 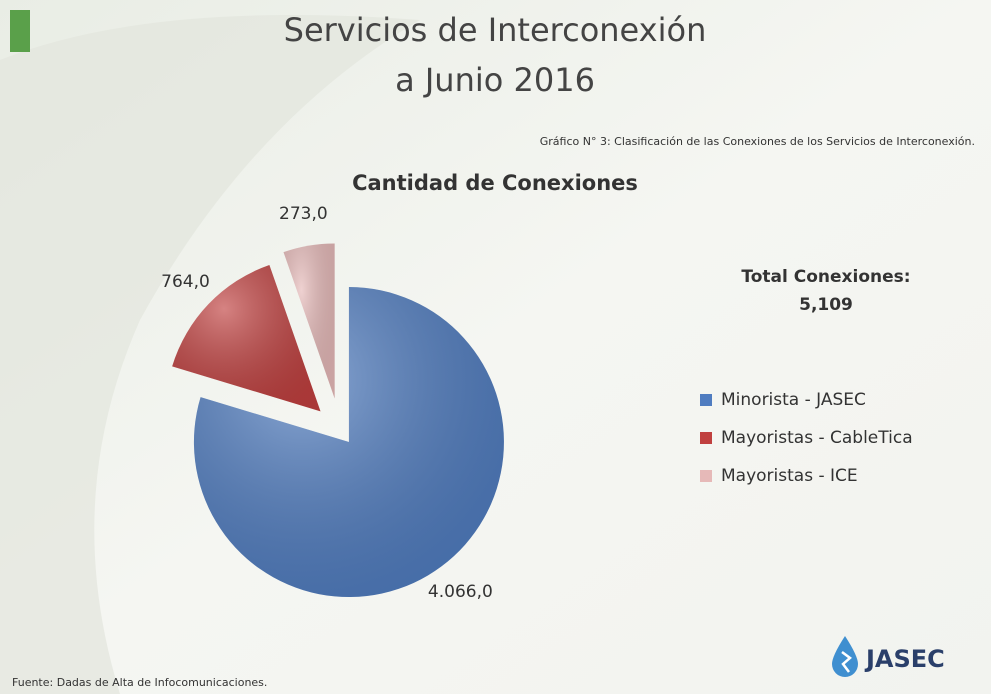 What do you see at coordinates (825, 277) in the screenshot?
I see `annotation: Total Conexiones:` at bounding box center [825, 277].